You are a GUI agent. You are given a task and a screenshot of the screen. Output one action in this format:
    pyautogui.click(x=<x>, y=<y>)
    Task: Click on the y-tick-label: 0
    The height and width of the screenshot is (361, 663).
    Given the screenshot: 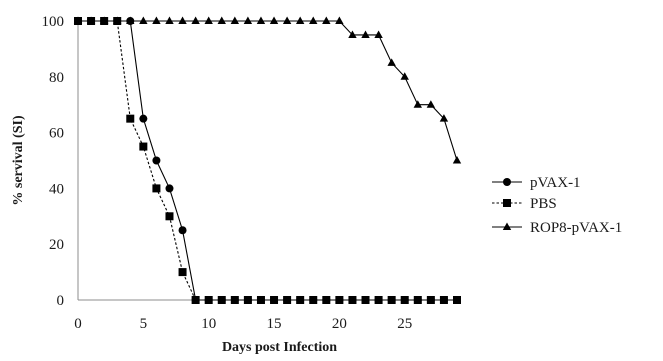 What is the action you would take?
    pyautogui.click(x=61, y=301)
    